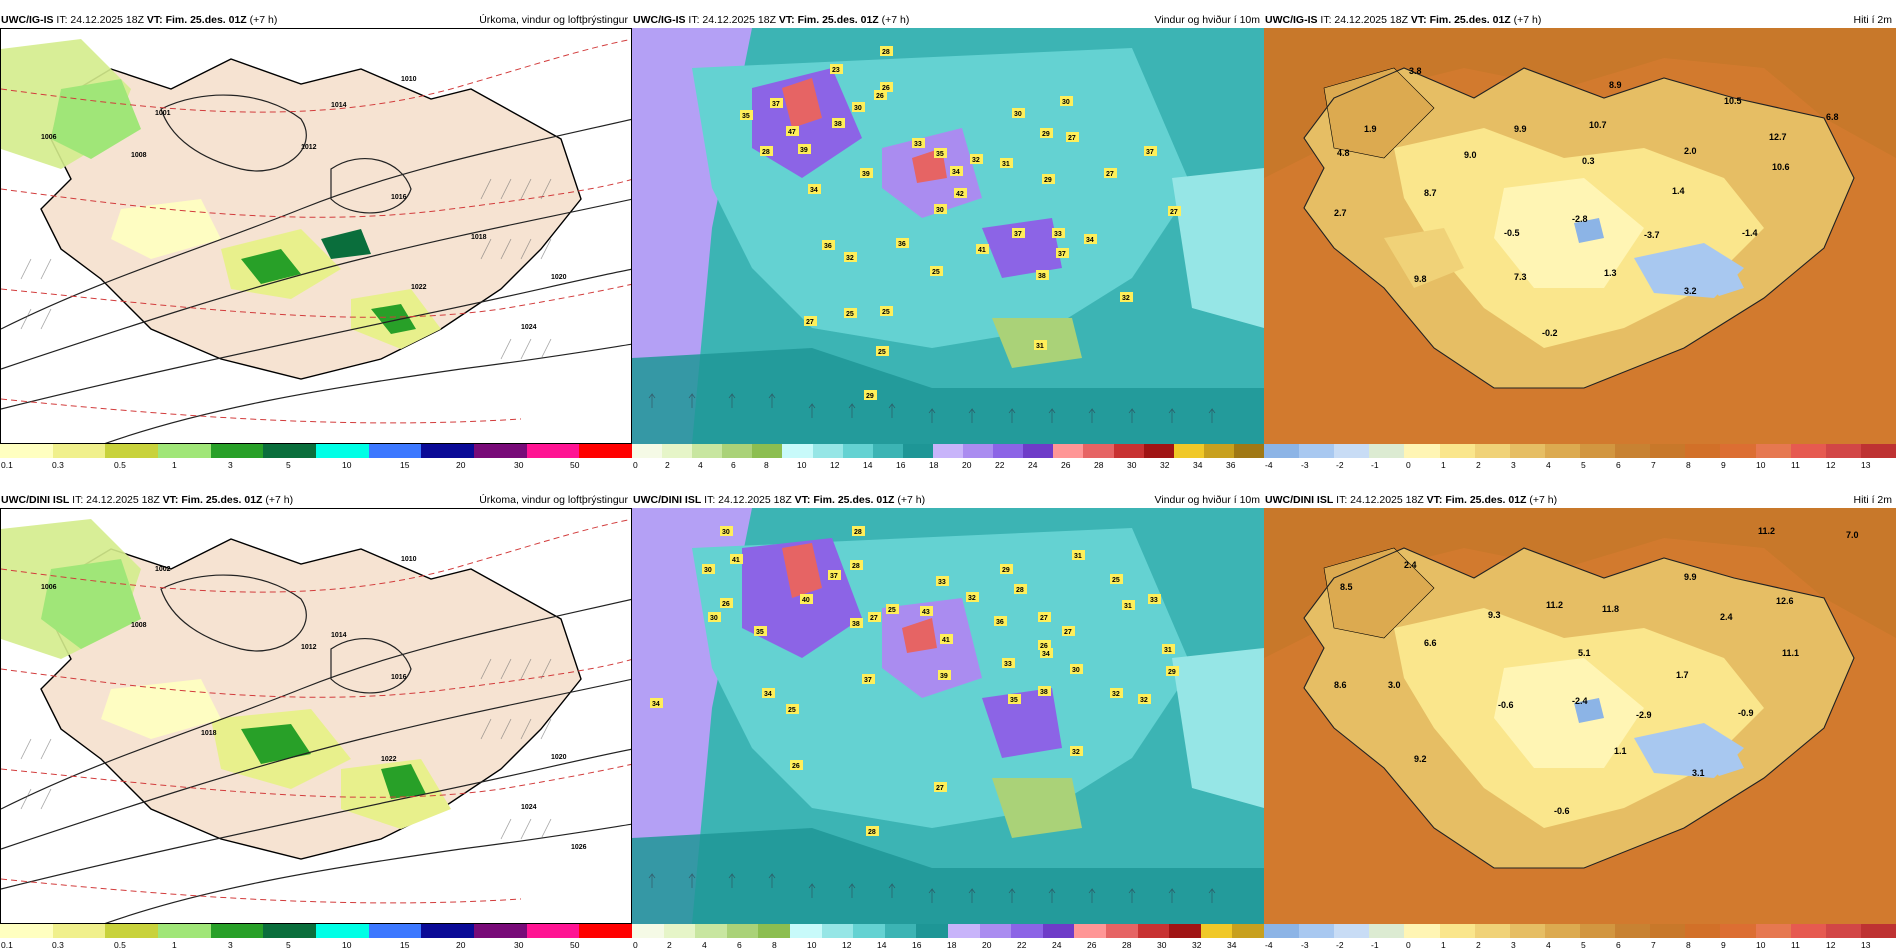 The image size is (1900, 952). Describe the element at coordinates (934, 465) in the screenshot. I see `colorbar-tick: 18` at that location.